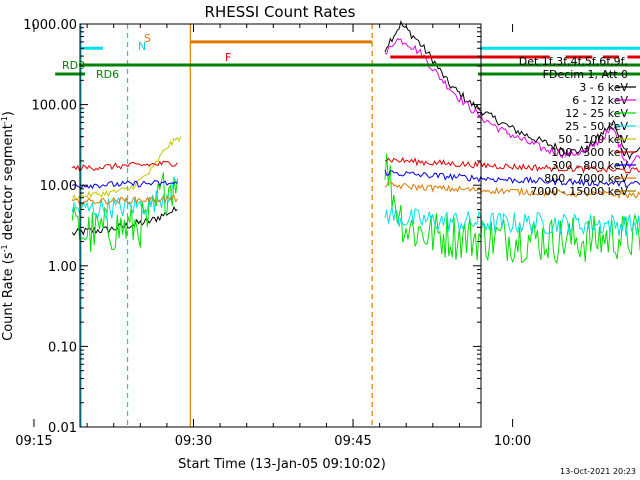 The width and height of the screenshot is (640, 480). What do you see at coordinates (62, 267) in the screenshot?
I see `y-tick-label: 1.00` at bounding box center [62, 267].